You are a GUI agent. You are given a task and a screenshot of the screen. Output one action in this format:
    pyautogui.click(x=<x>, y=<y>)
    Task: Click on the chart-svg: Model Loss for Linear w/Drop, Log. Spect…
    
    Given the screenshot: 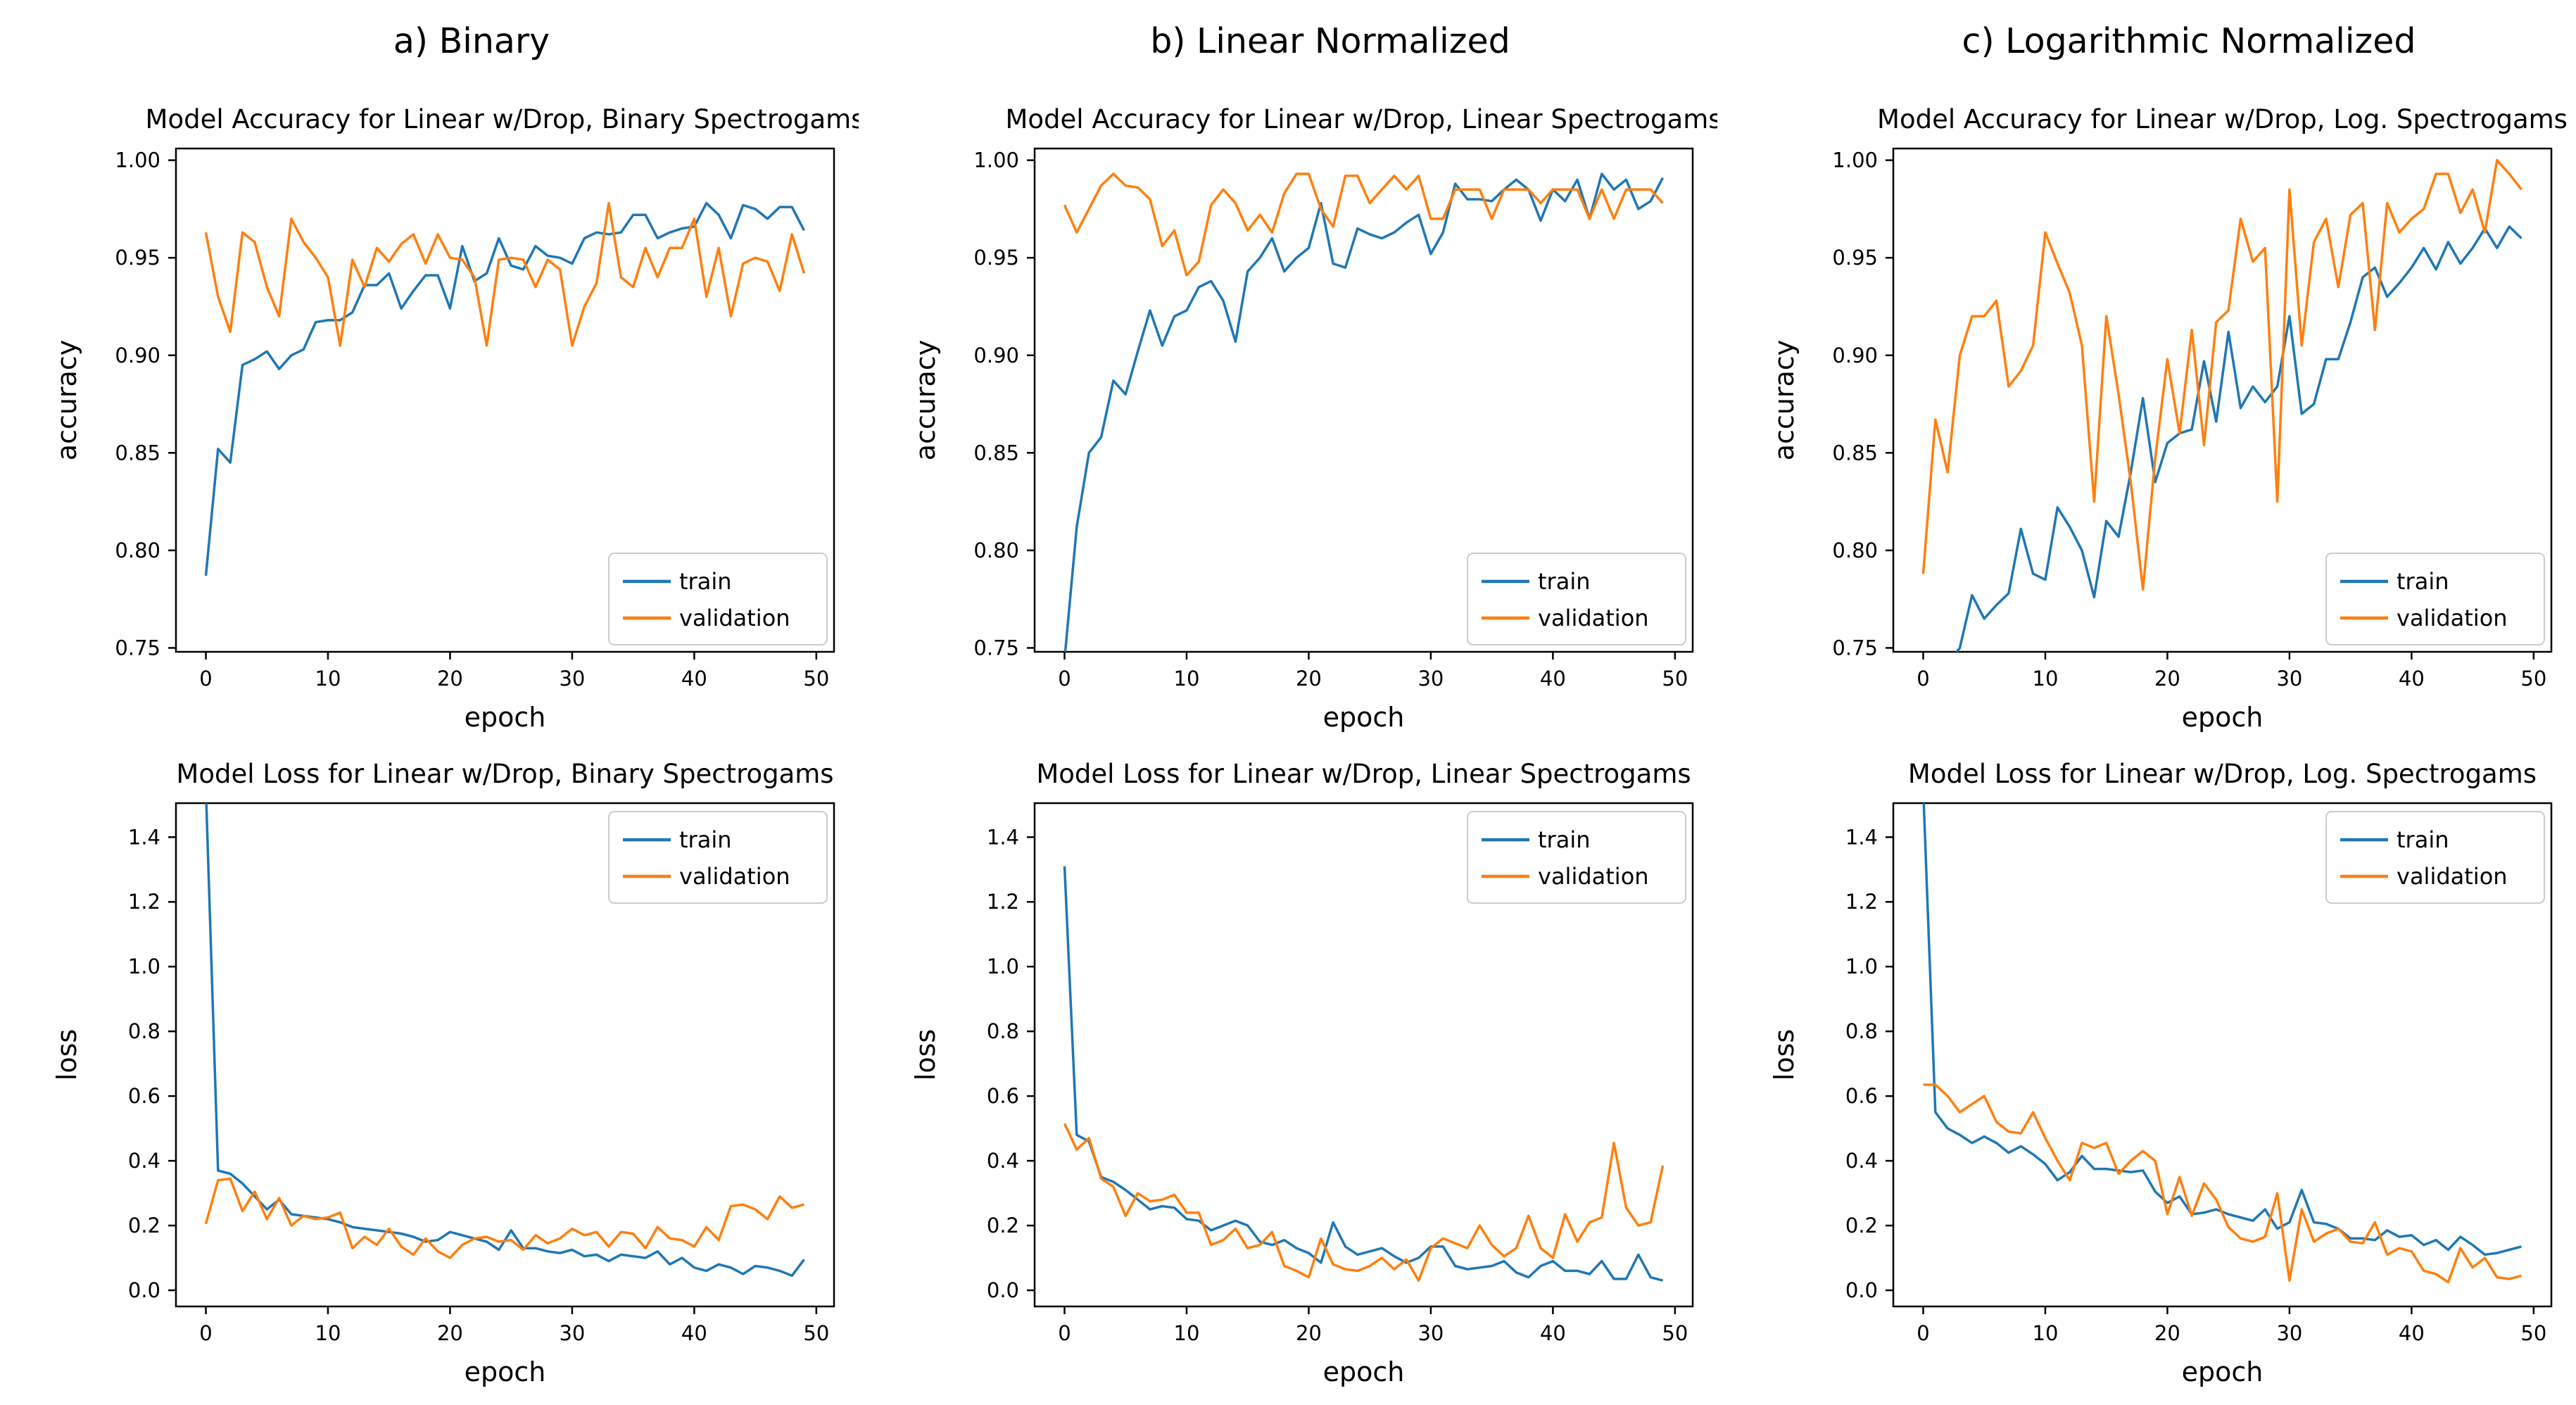 What is the action you would take?
    pyautogui.click(x=2161, y=1073)
    